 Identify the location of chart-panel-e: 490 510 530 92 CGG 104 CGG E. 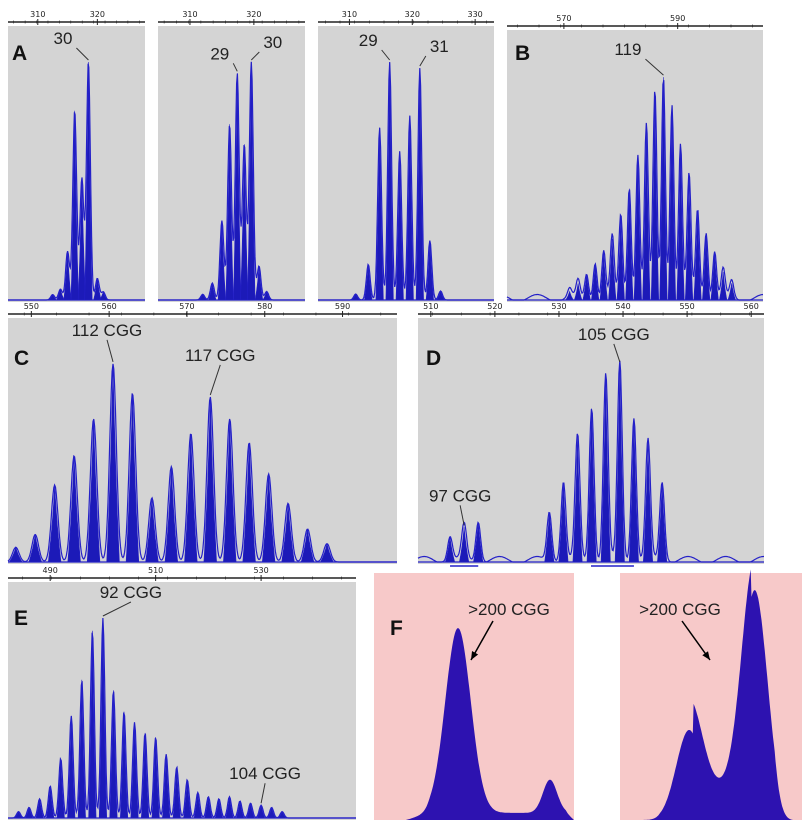
(182, 693).